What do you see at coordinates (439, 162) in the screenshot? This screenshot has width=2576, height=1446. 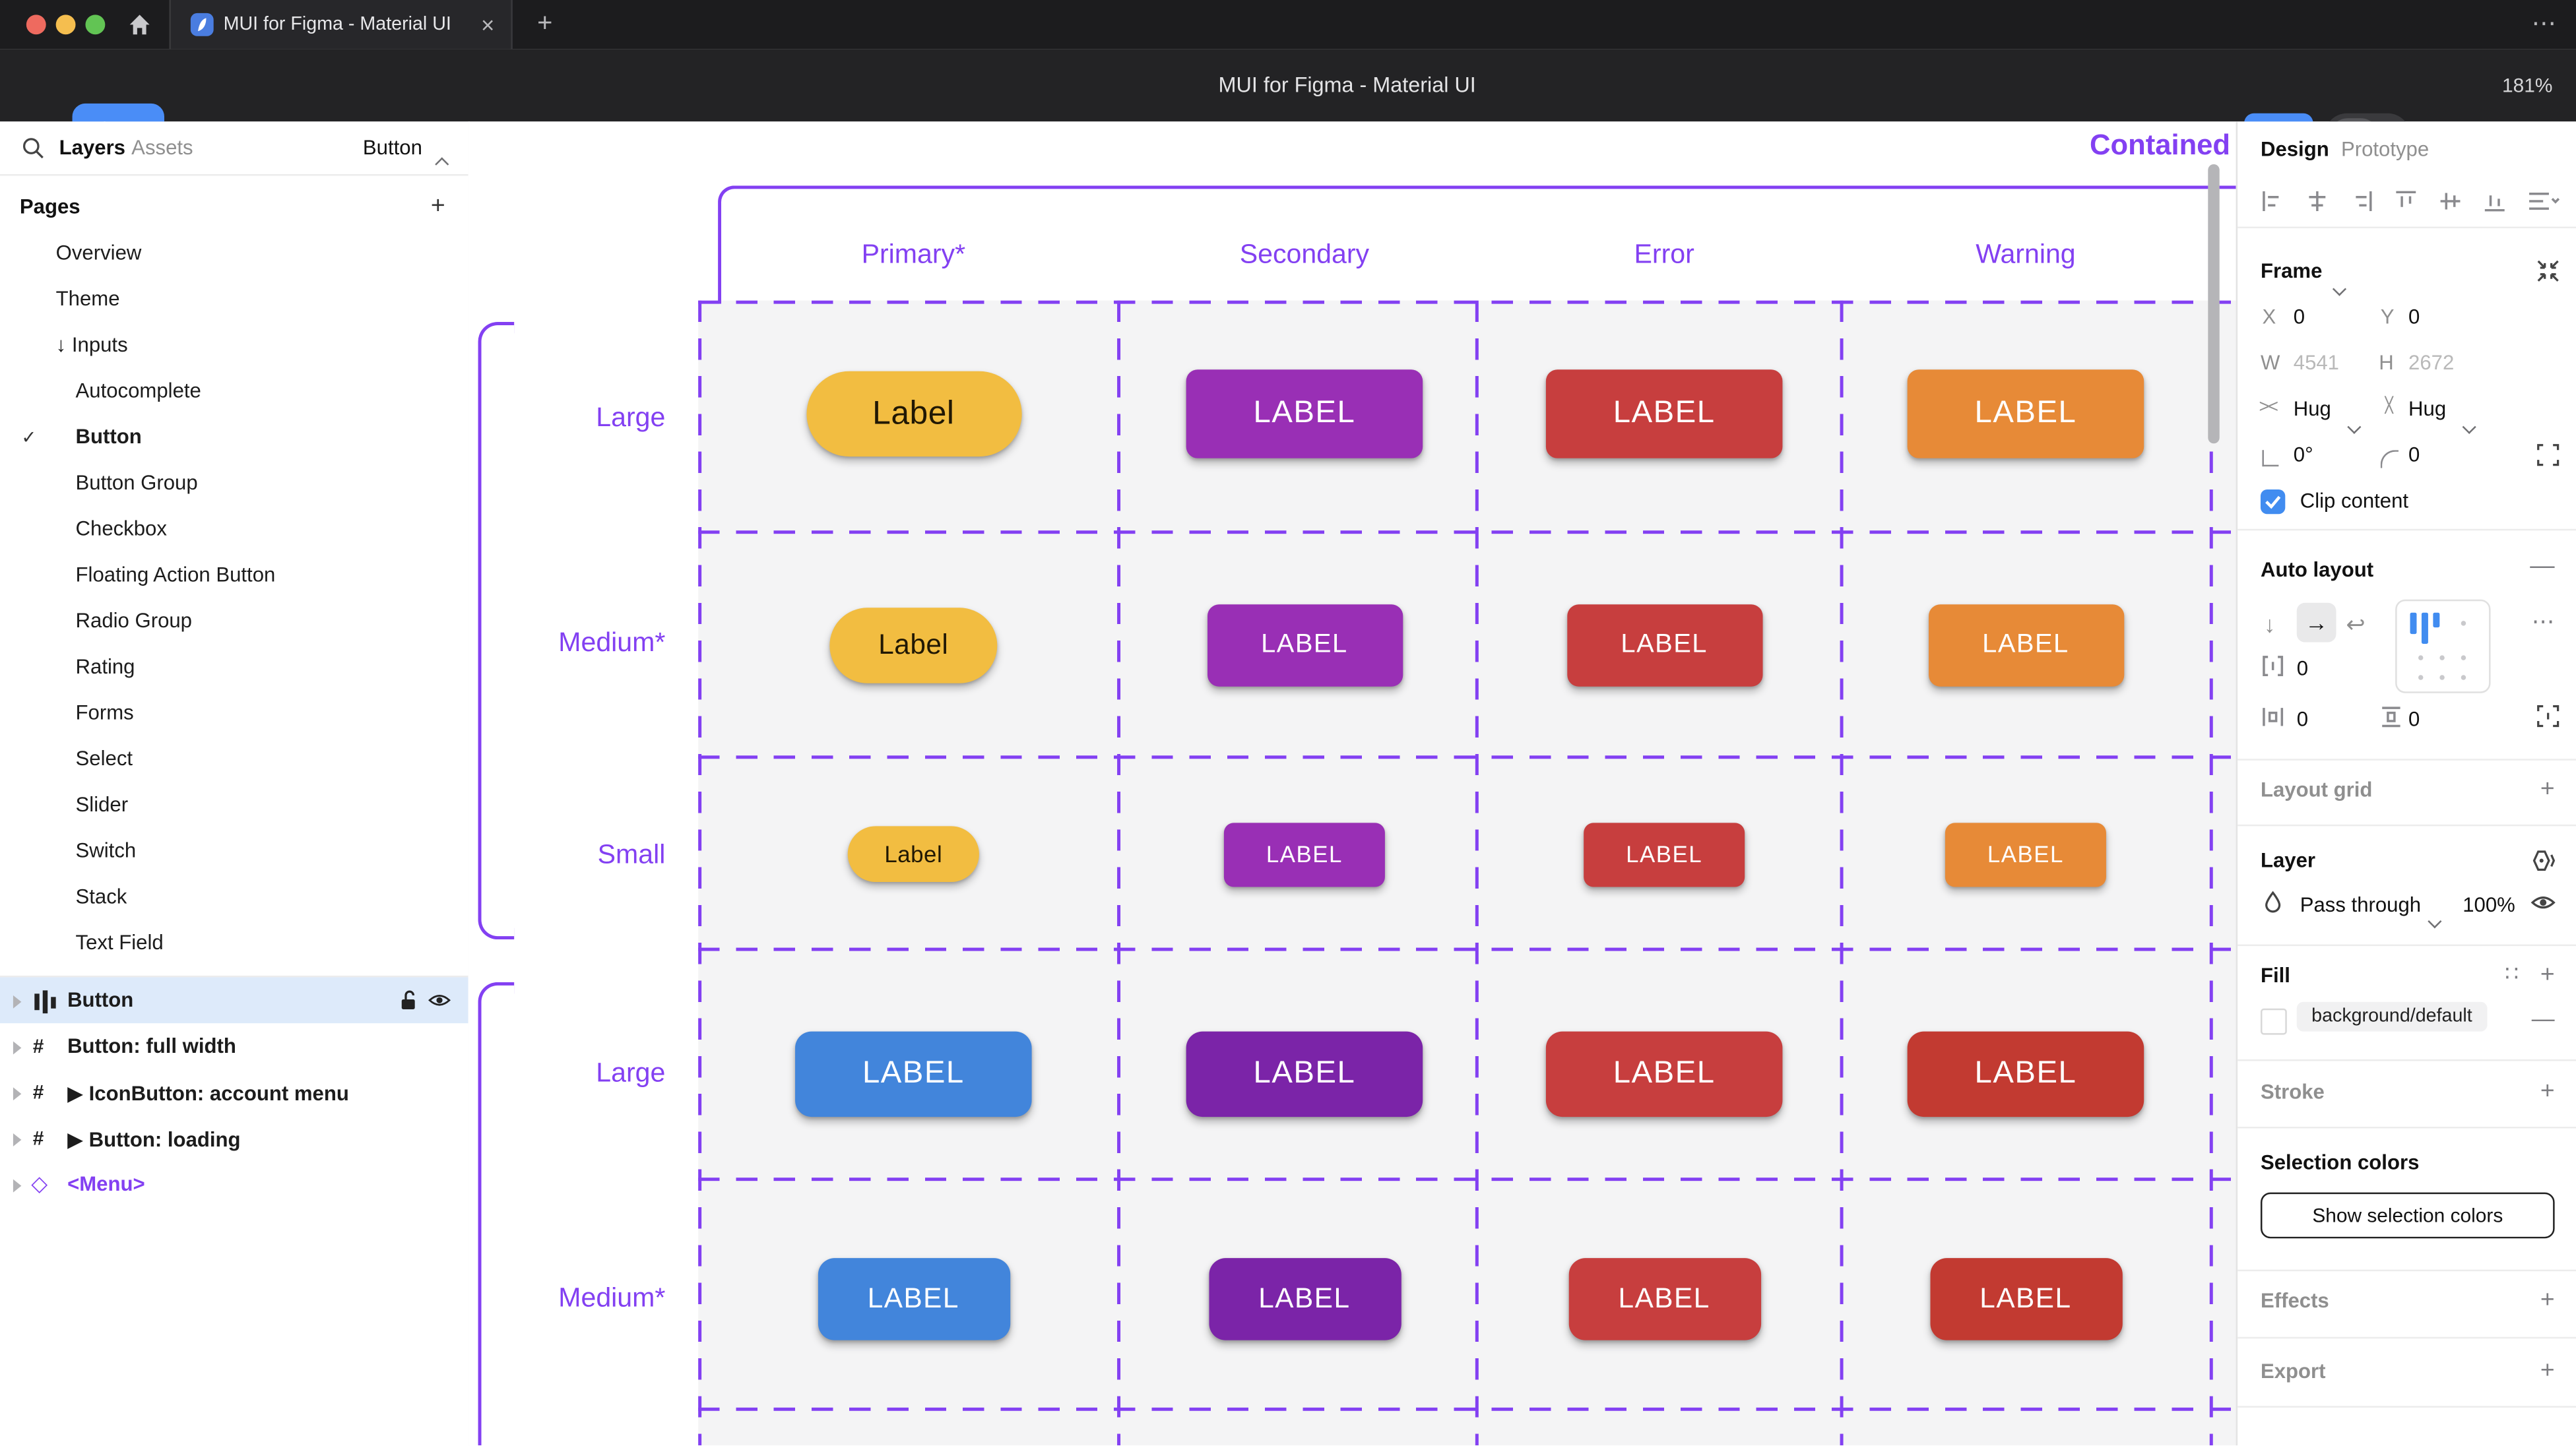 I see `page-selector-chevron-icon` at bounding box center [439, 162].